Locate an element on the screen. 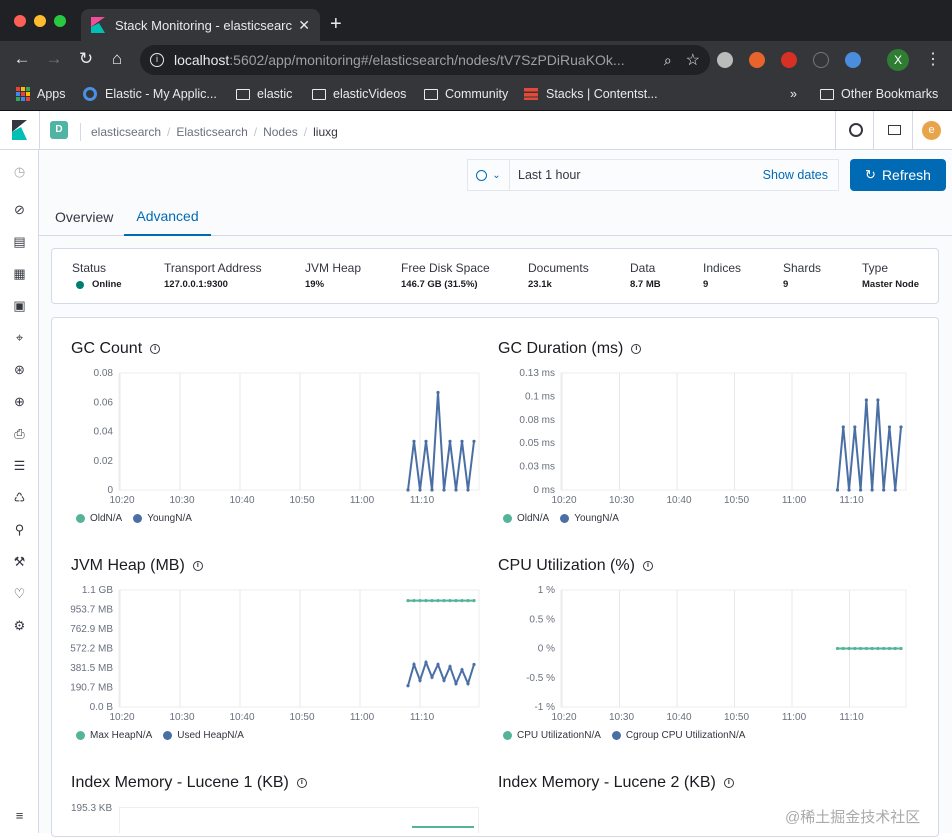  recent-icon: ◷ is located at coordinates (19, 171).